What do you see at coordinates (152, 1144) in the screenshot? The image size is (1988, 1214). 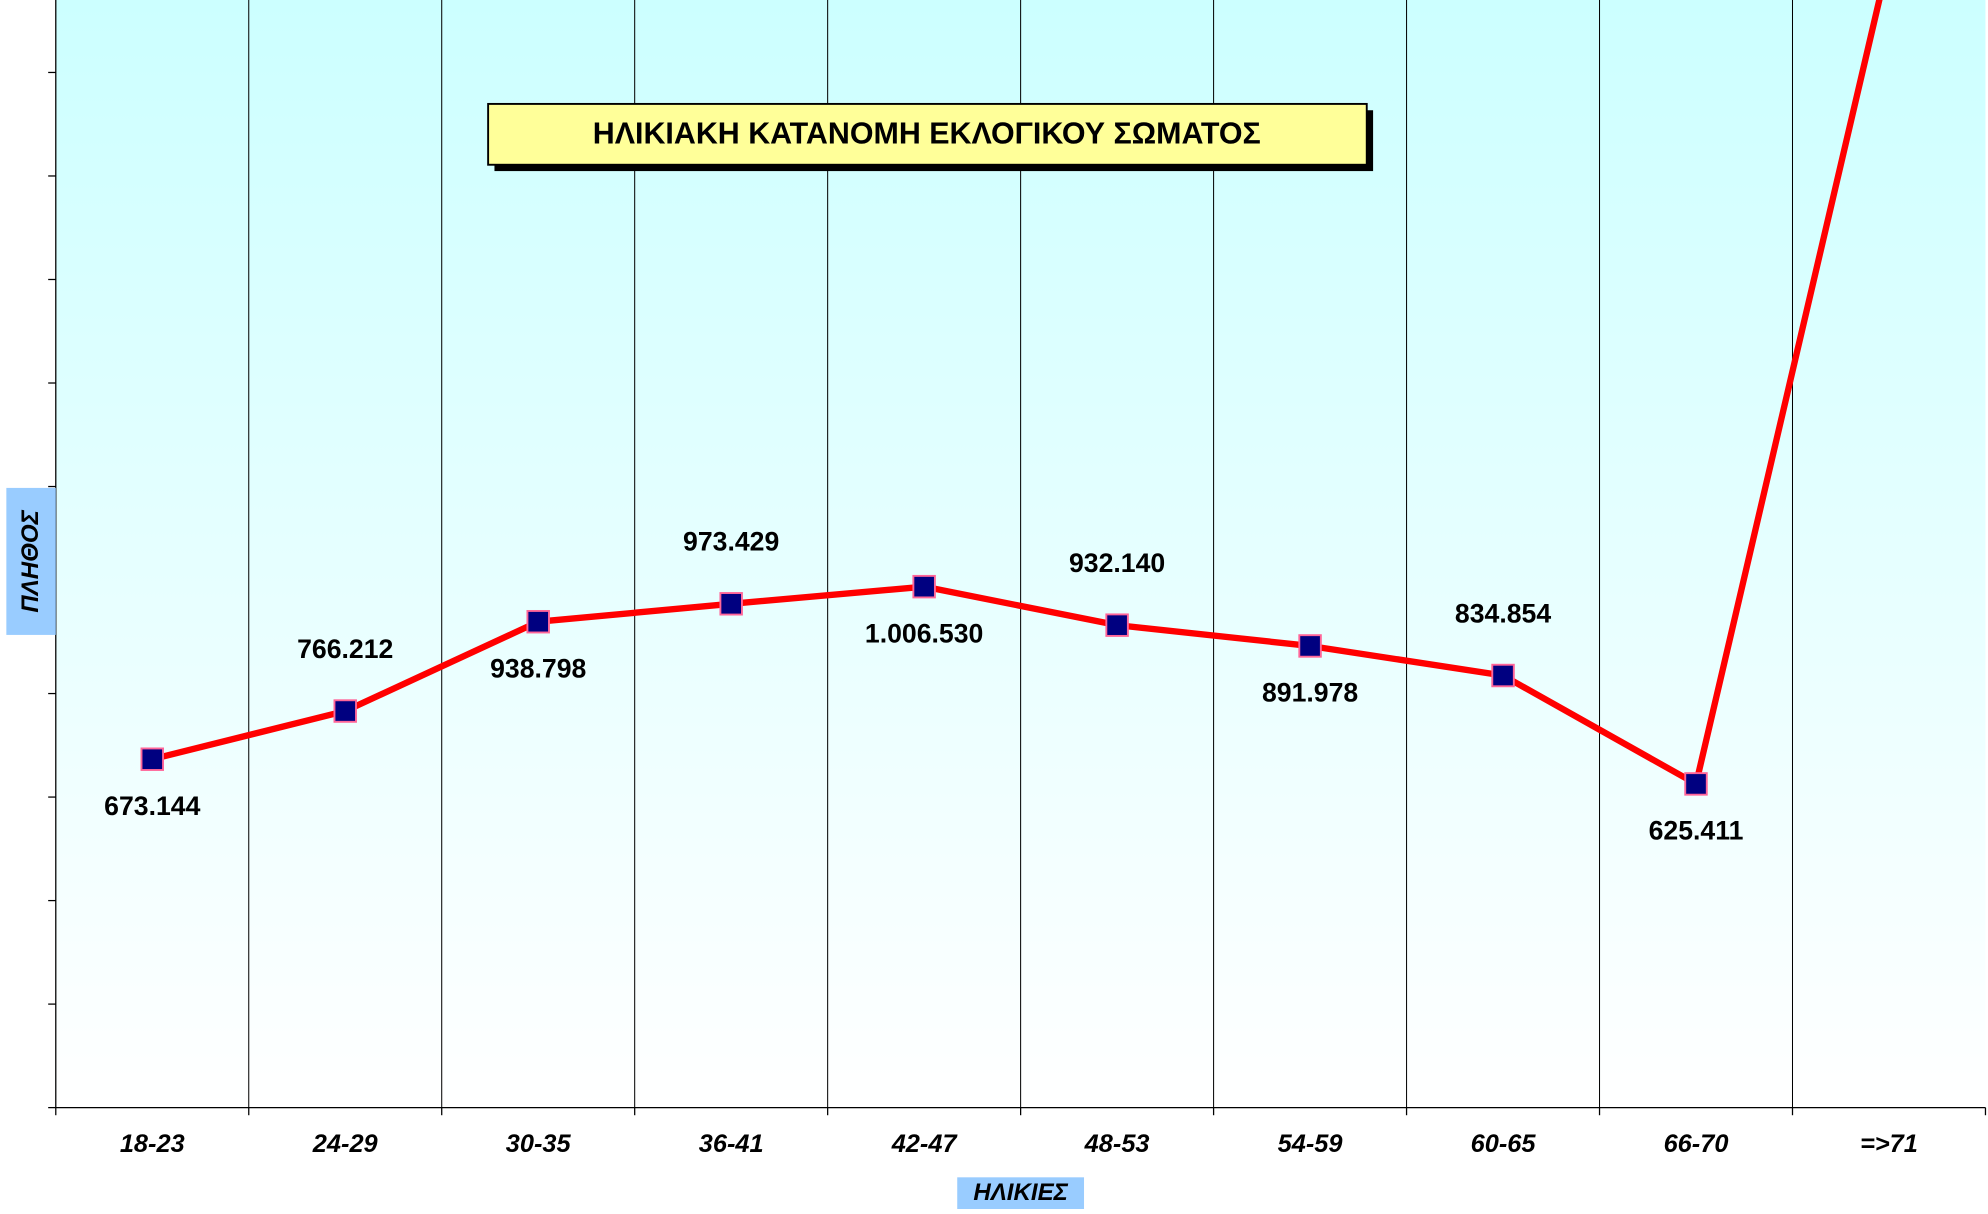 I see `x-tick-label: 18-23` at bounding box center [152, 1144].